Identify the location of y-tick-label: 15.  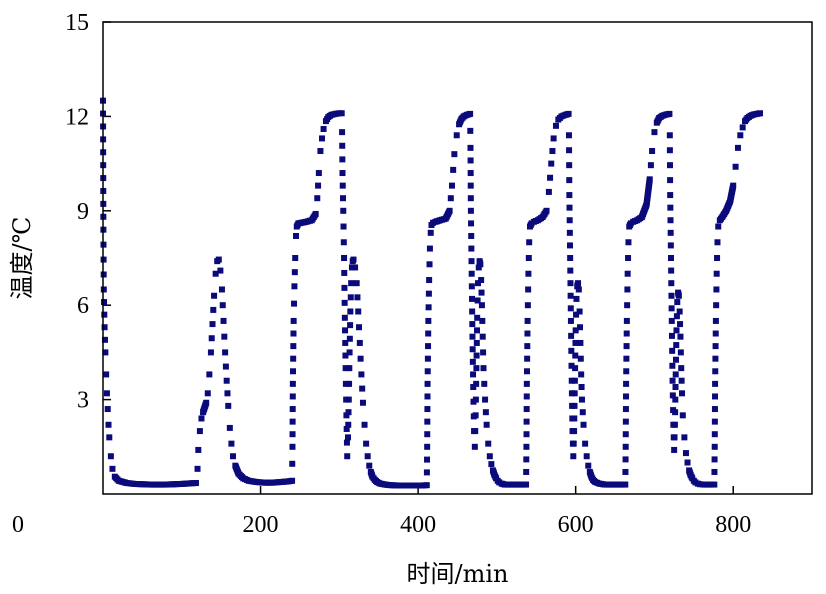
(77, 23).